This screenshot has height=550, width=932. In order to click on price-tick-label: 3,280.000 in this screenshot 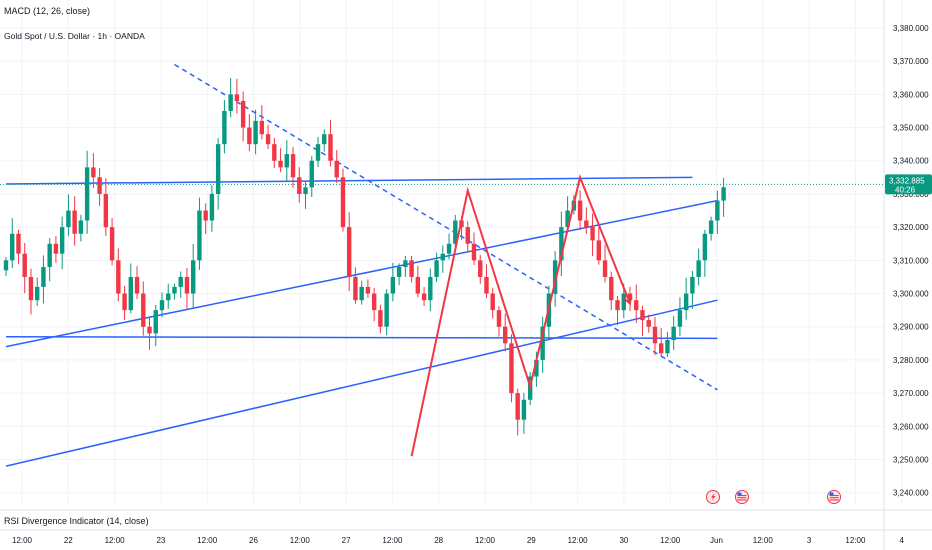, I will do `click(911, 360)`.